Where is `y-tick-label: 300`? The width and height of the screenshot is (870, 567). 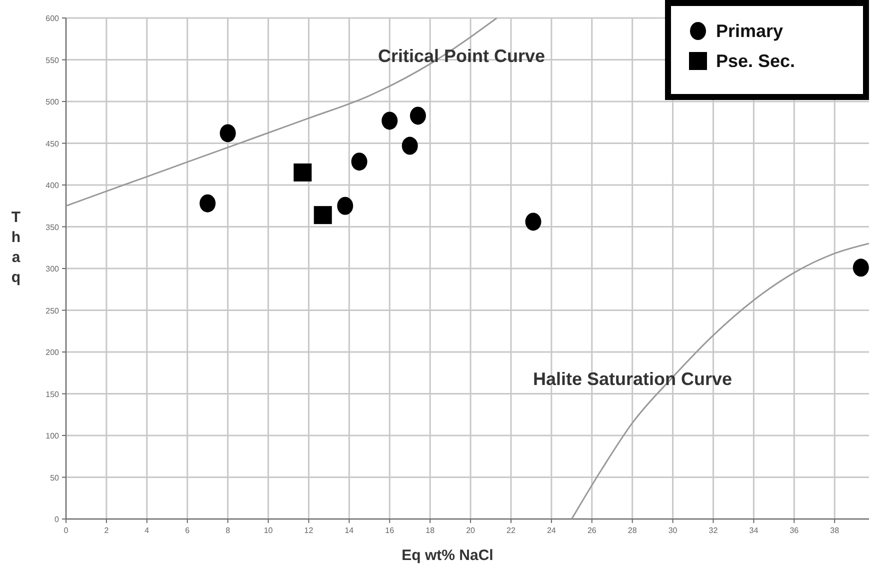 y-tick-label: 300 is located at coordinates (53, 269).